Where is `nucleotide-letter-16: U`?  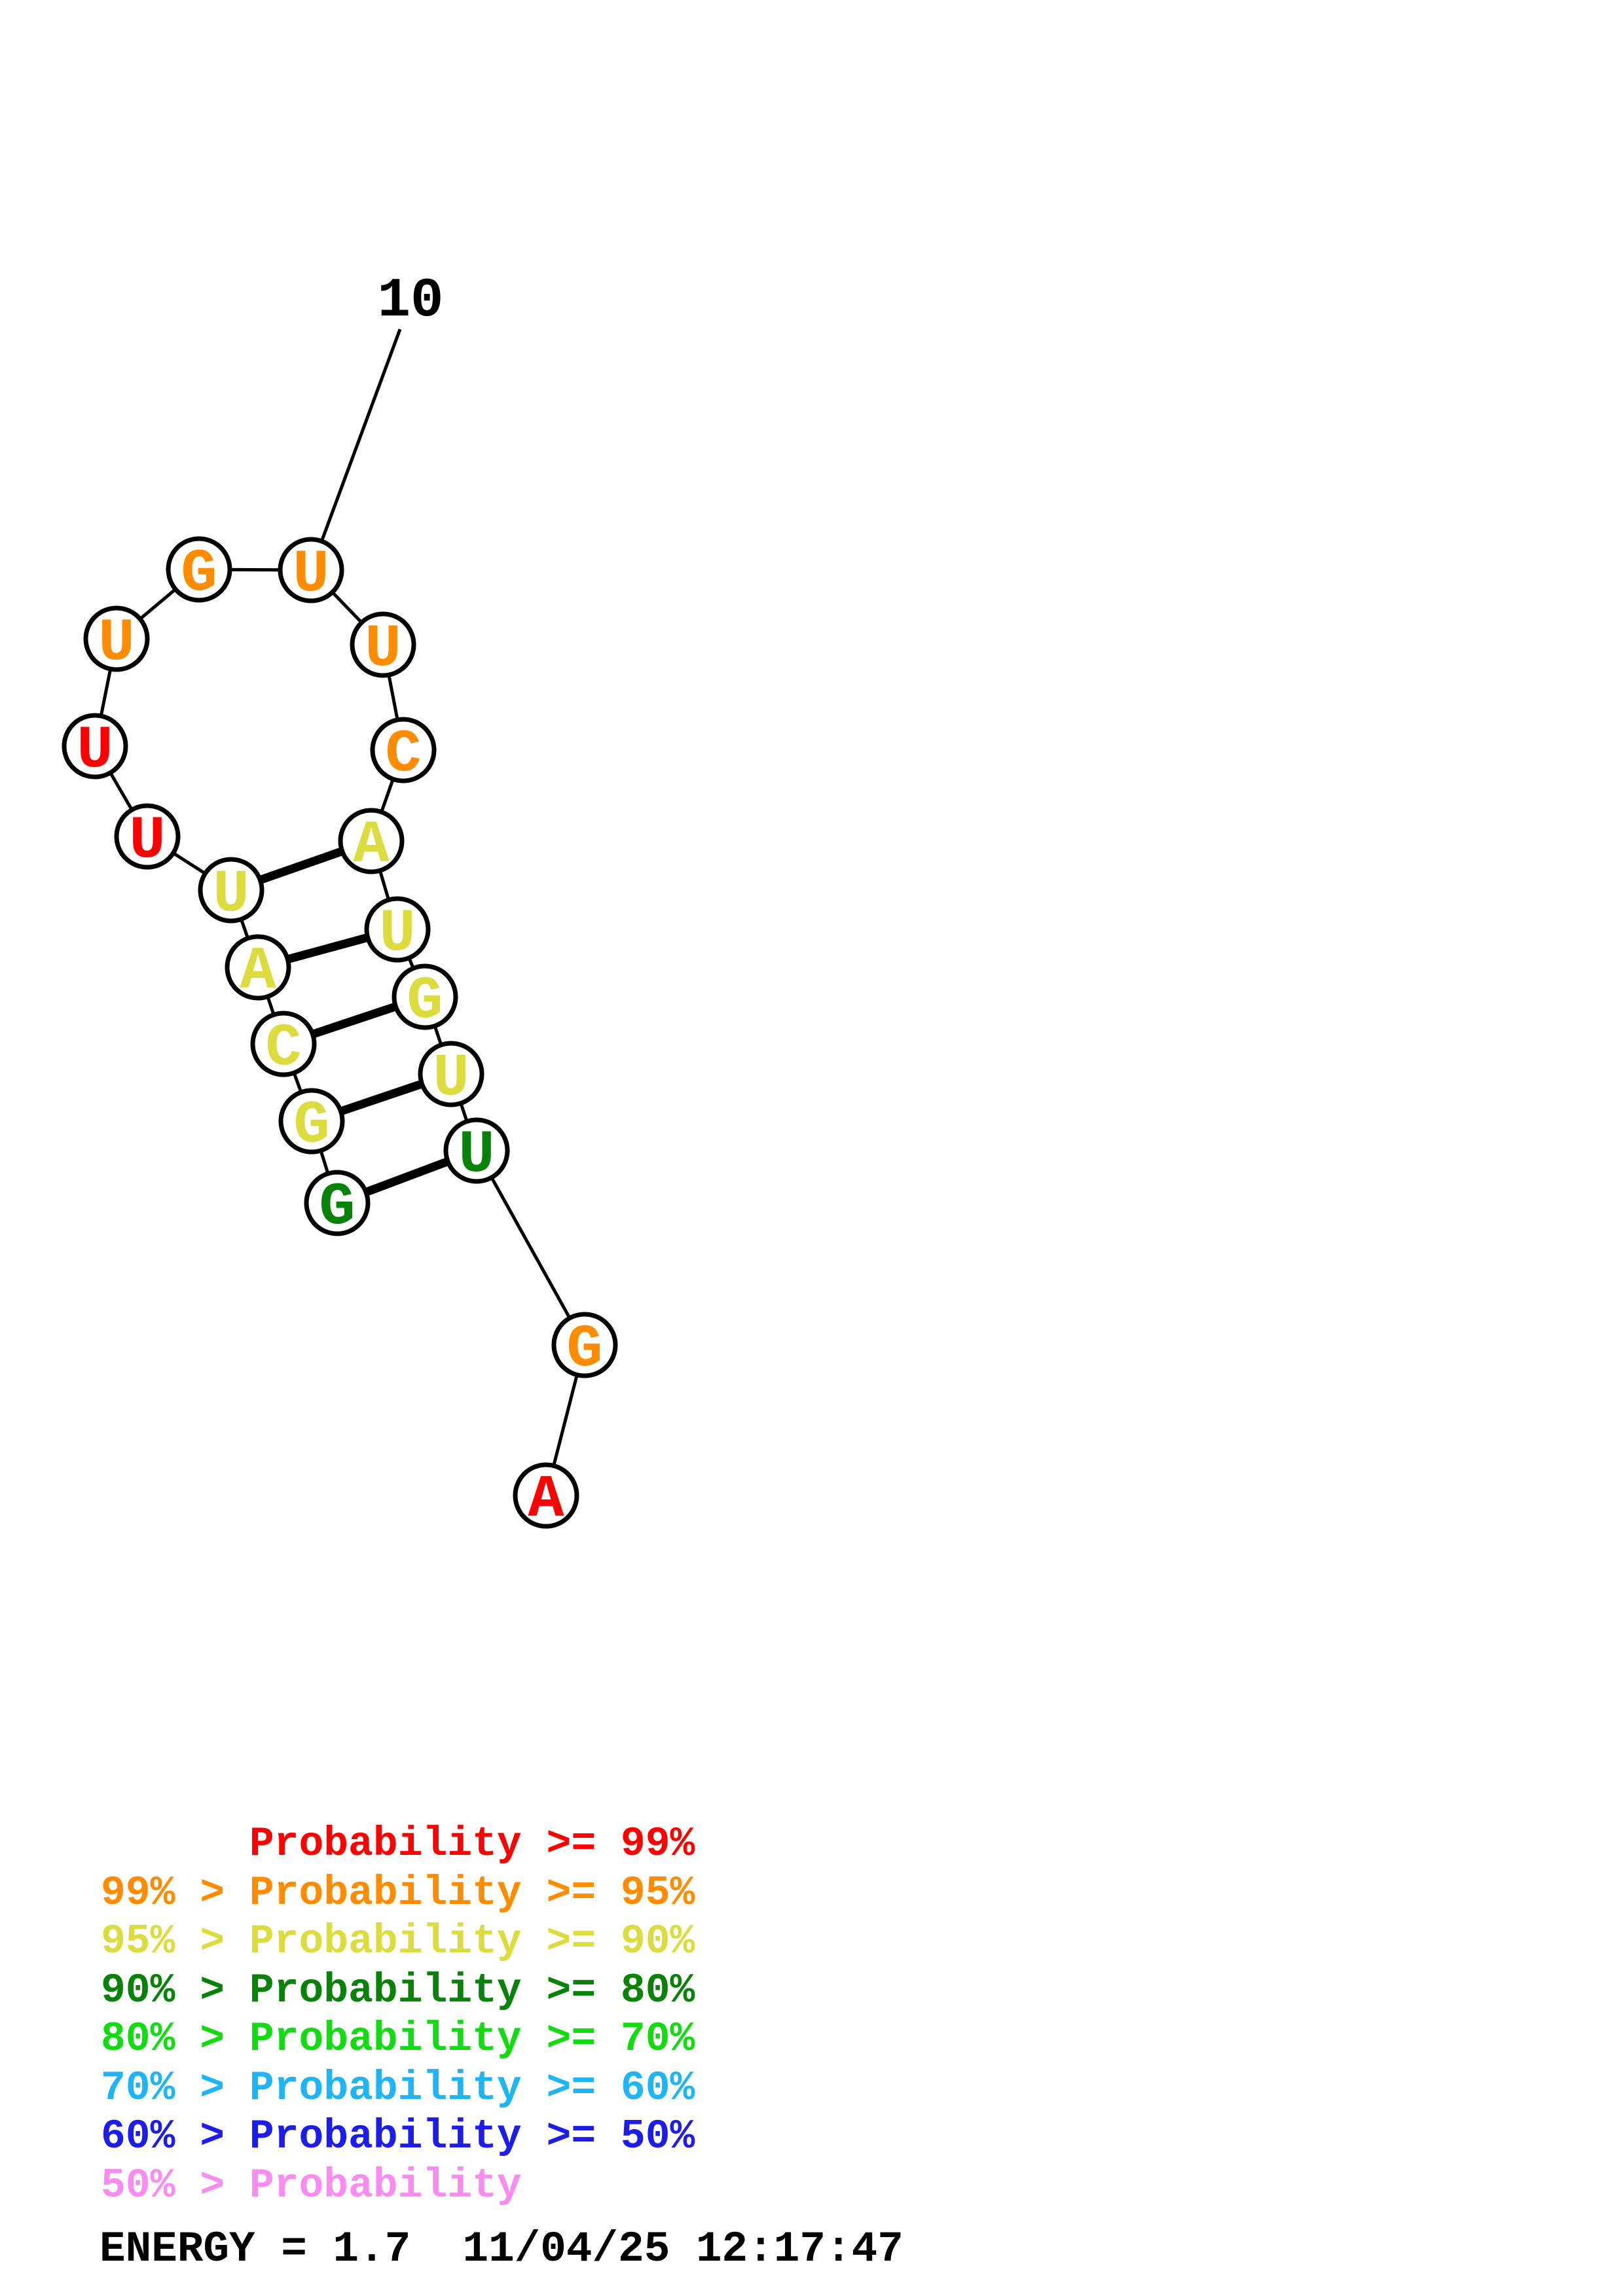
nucleotide-letter-16: U is located at coordinates (451, 1078).